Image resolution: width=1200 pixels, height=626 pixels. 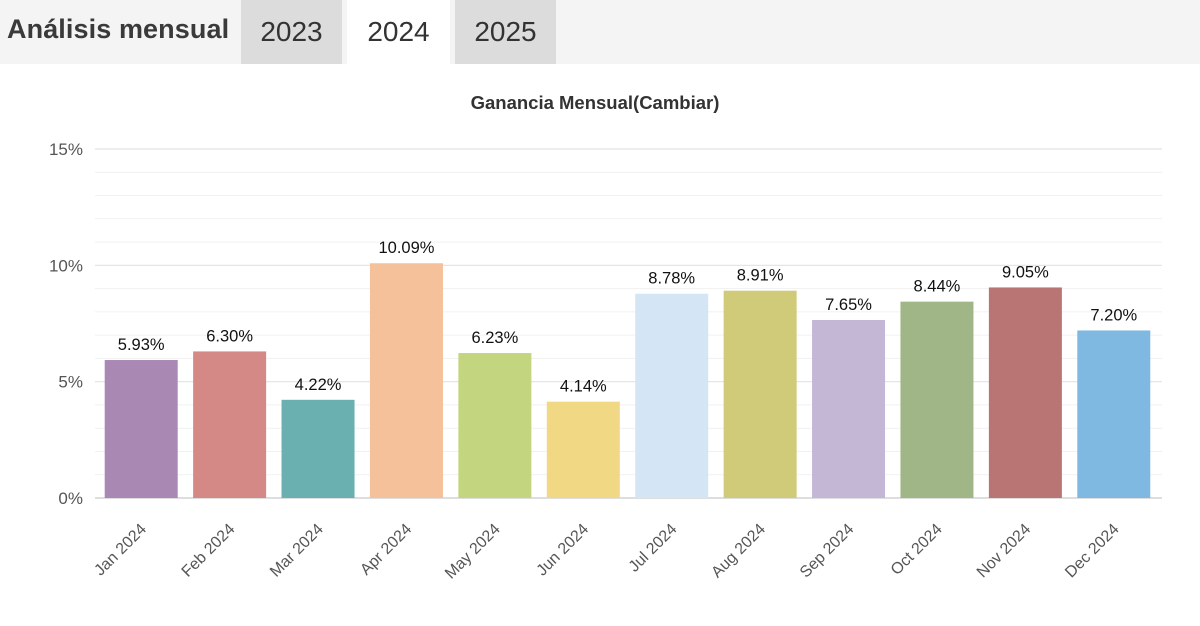 What do you see at coordinates (66, 265) in the screenshot?
I see `y-tick-label: 10%` at bounding box center [66, 265].